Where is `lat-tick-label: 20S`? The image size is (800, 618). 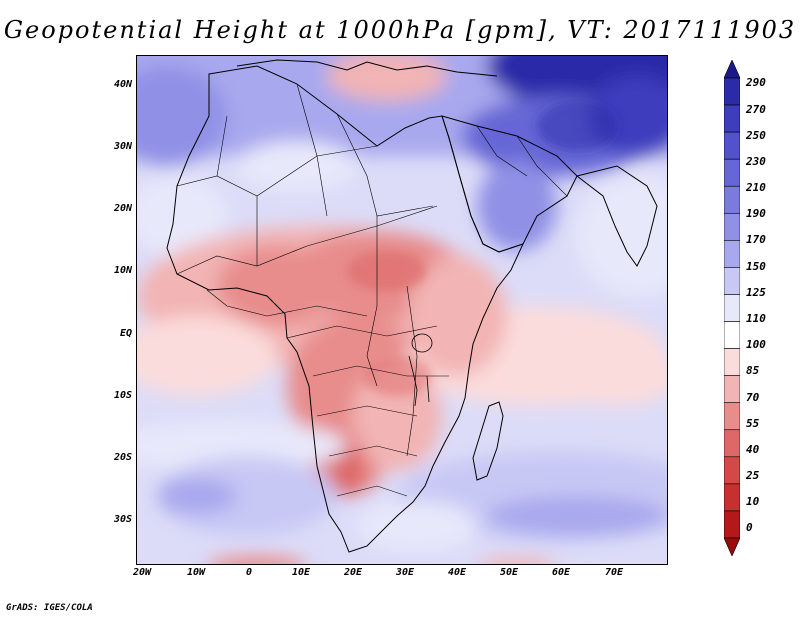
lat-tick-label: 20S is located at coordinates (122, 457).